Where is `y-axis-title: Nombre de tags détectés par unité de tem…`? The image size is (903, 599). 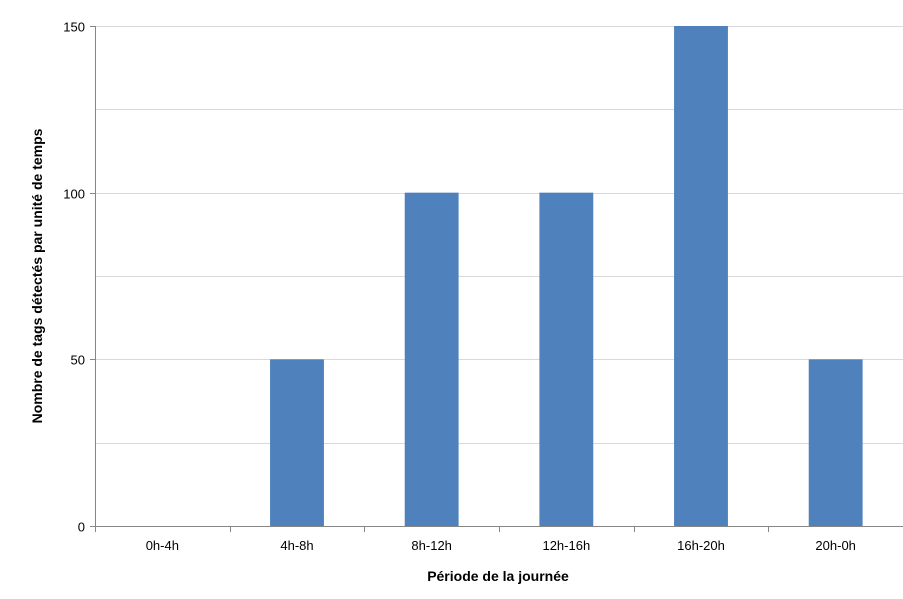
y-axis-title: Nombre de tags détectés par unité de tem… is located at coordinates (37, 275).